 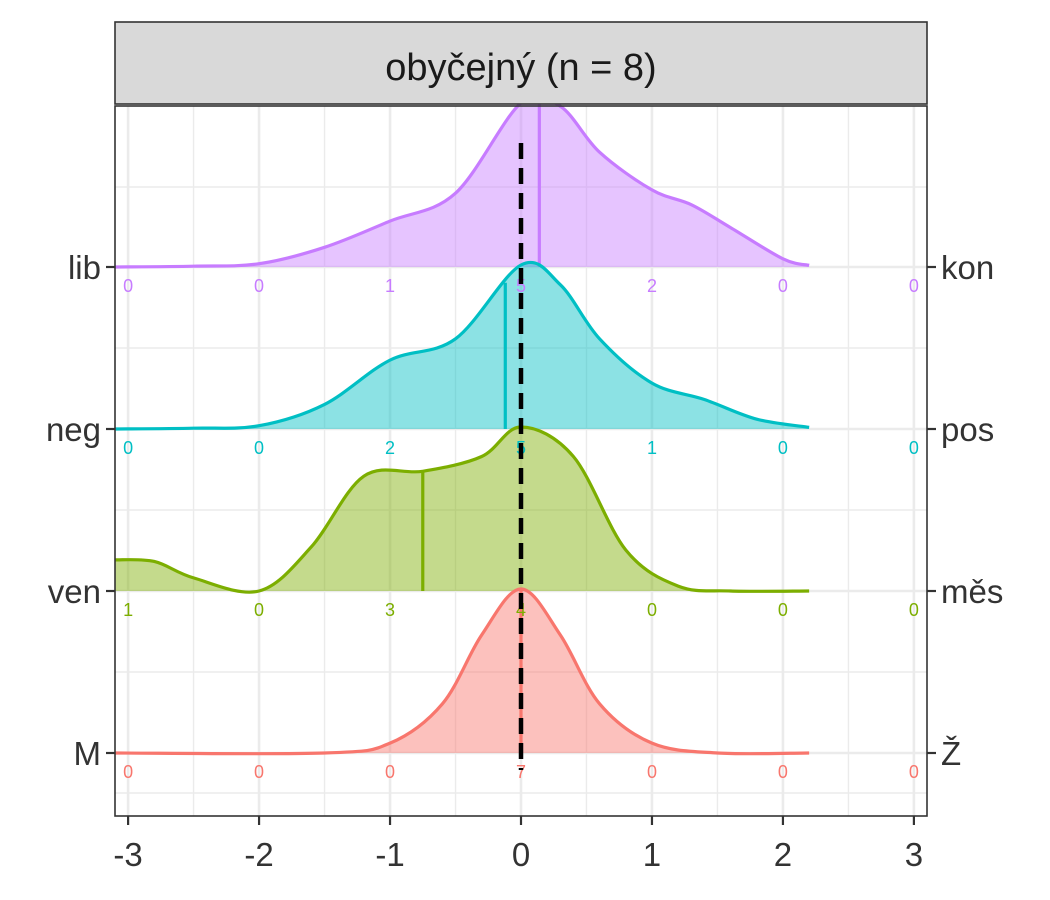 What do you see at coordinates (389, 854) in the screenshot?
I see `x-tick-label: -1` at bounding box center [389, 854].